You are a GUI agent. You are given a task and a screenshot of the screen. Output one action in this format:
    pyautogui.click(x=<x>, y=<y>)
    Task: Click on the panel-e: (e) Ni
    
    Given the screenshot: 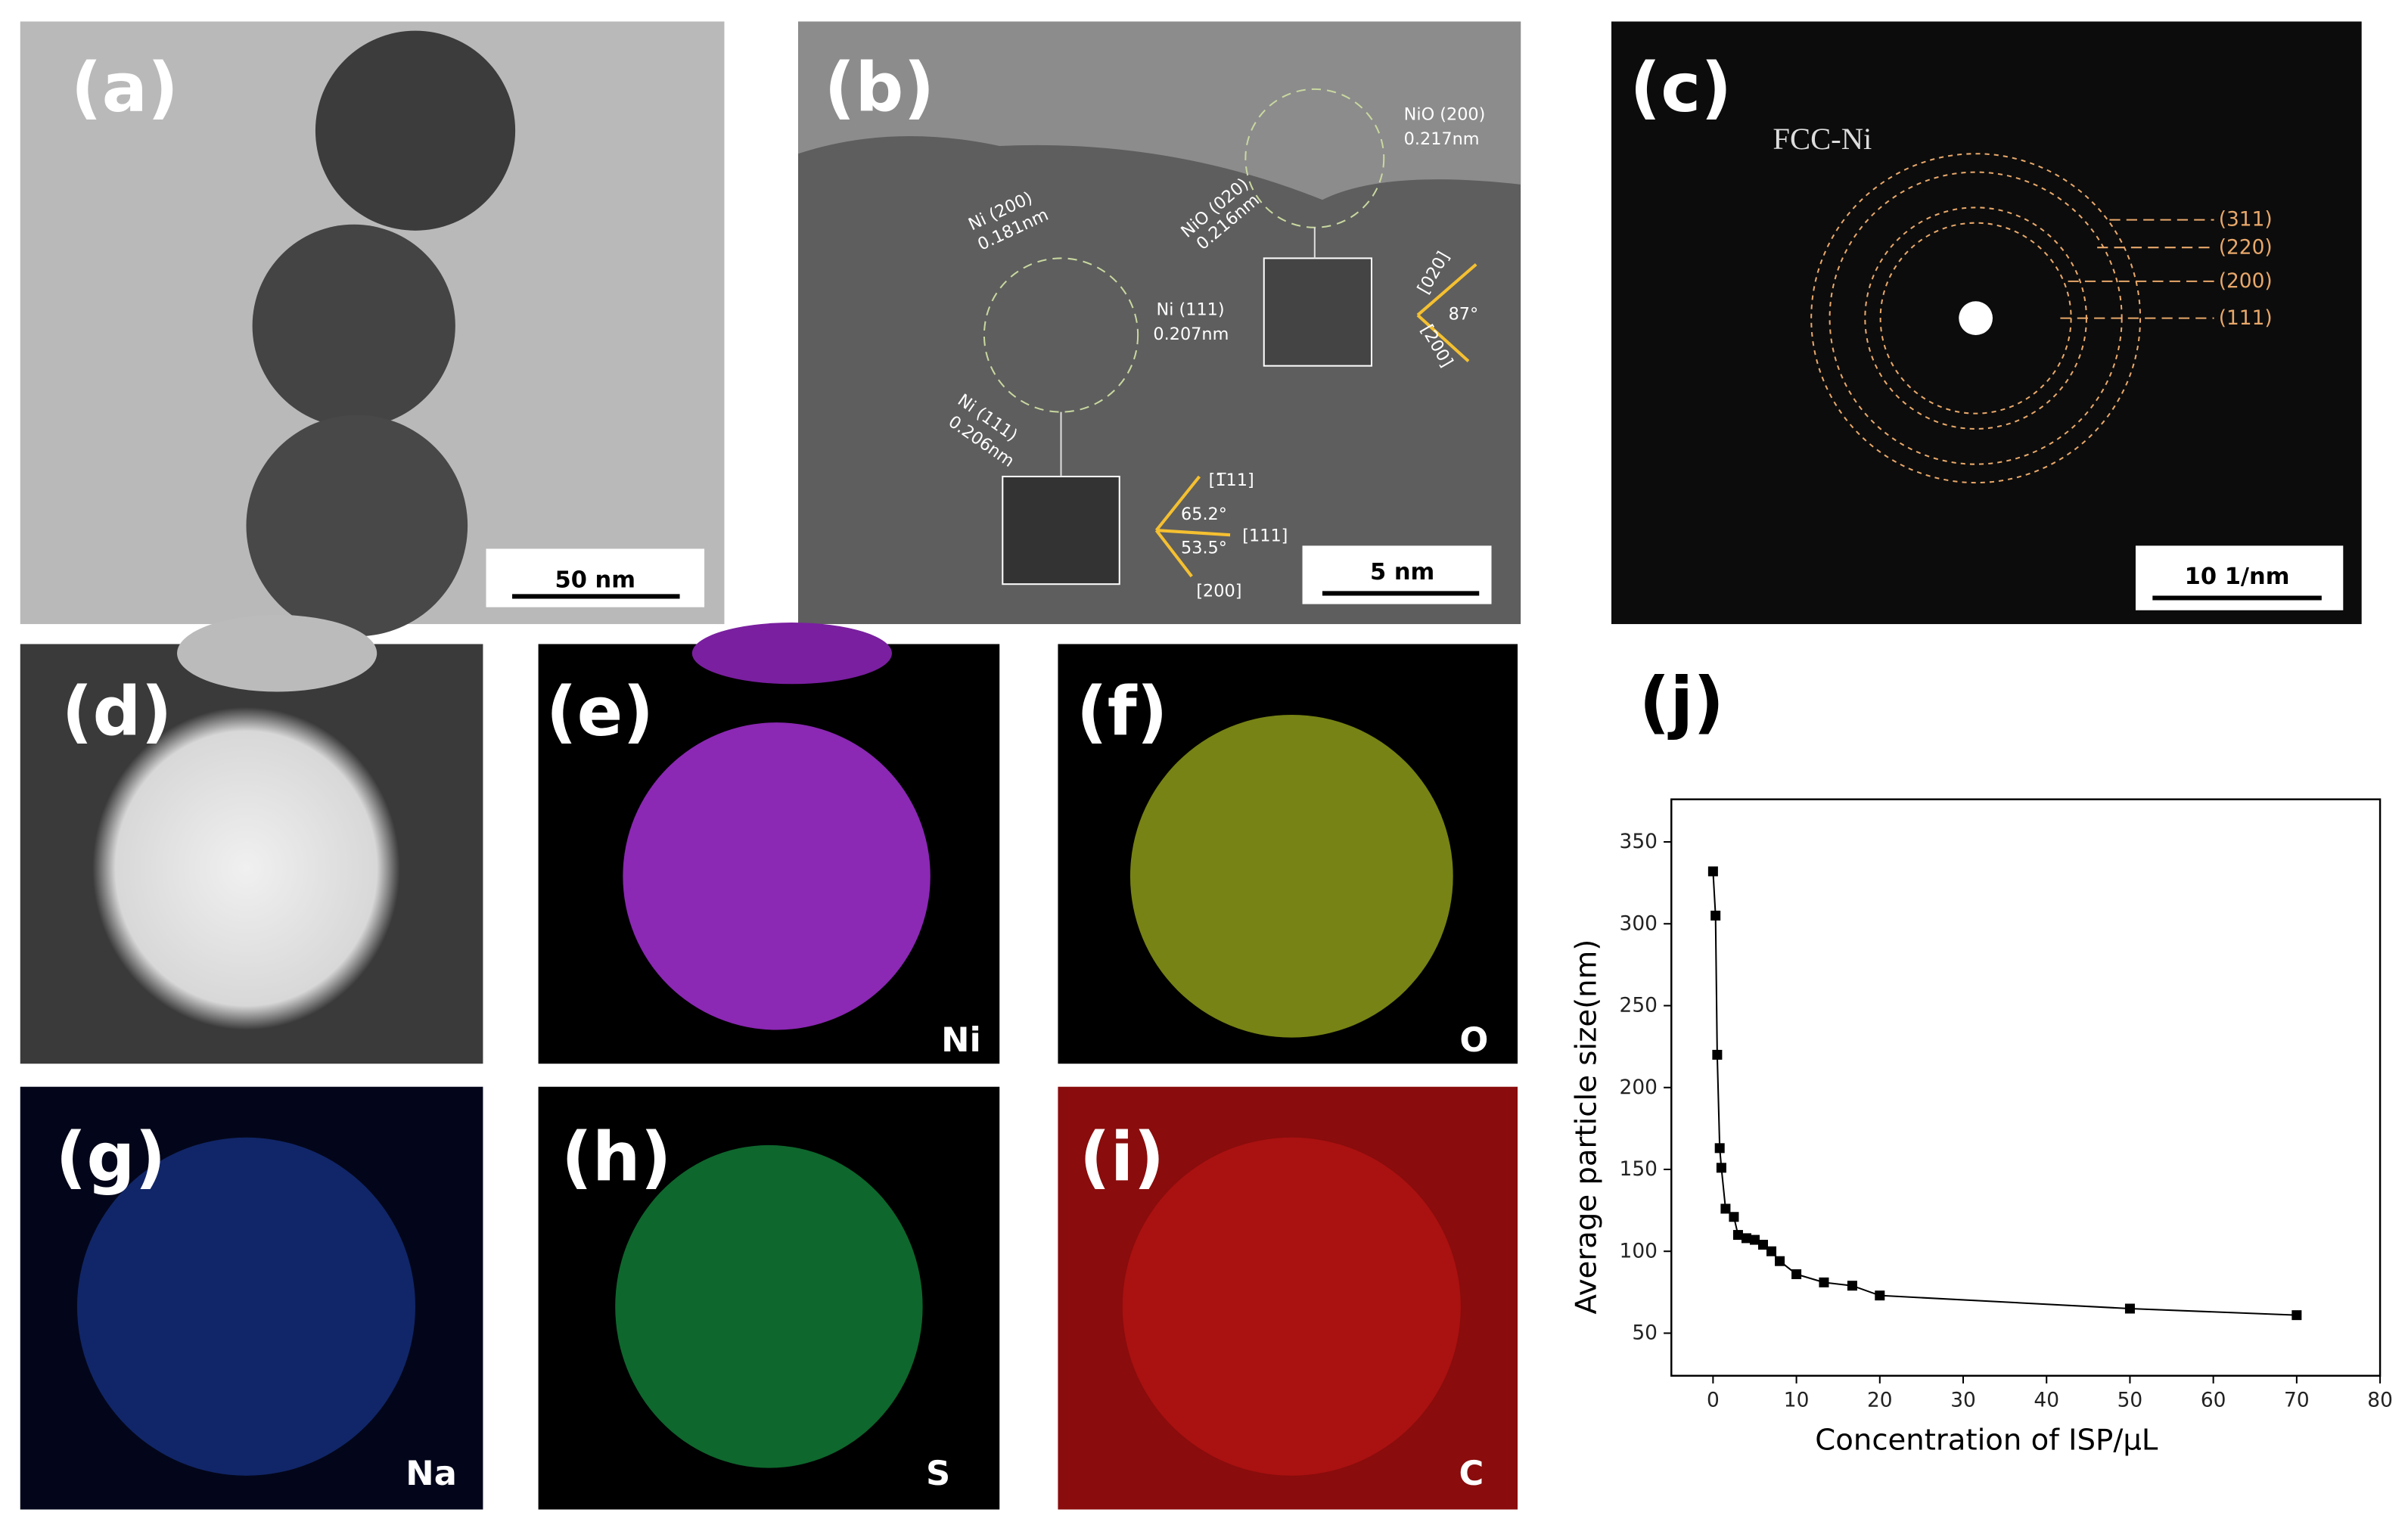 What is the action you would take?
    pyautogui.click(x=769, y=843)
    